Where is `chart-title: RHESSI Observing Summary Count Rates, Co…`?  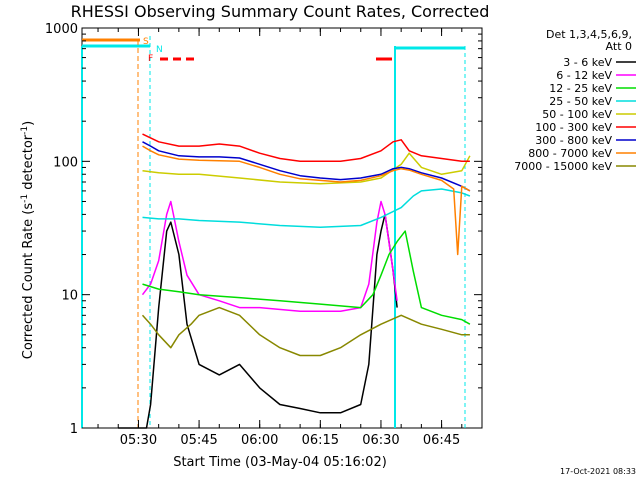 chart-title: RHESSI Observing Summary Count Rates, Co… is located at coordinates (280, 11).